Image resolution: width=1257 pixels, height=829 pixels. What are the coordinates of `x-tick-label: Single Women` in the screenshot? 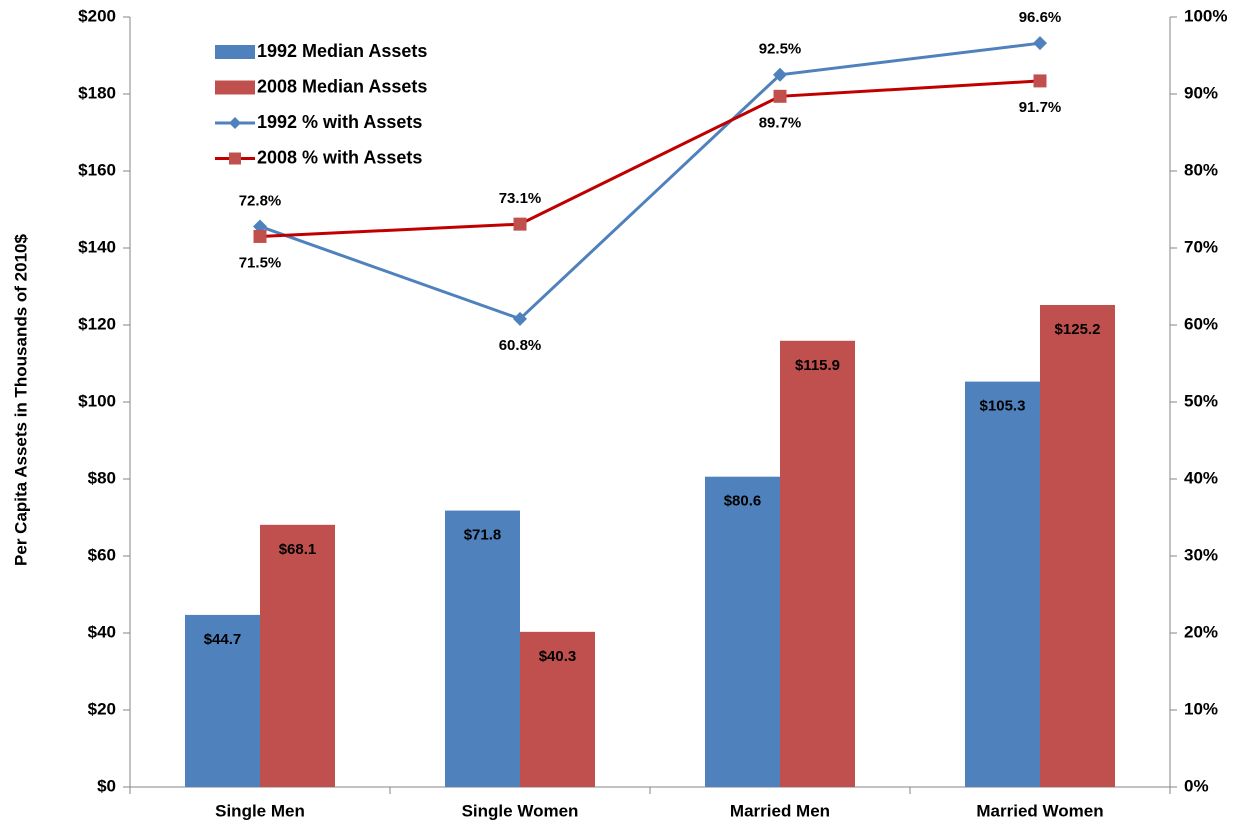 It's located at (520, 810).